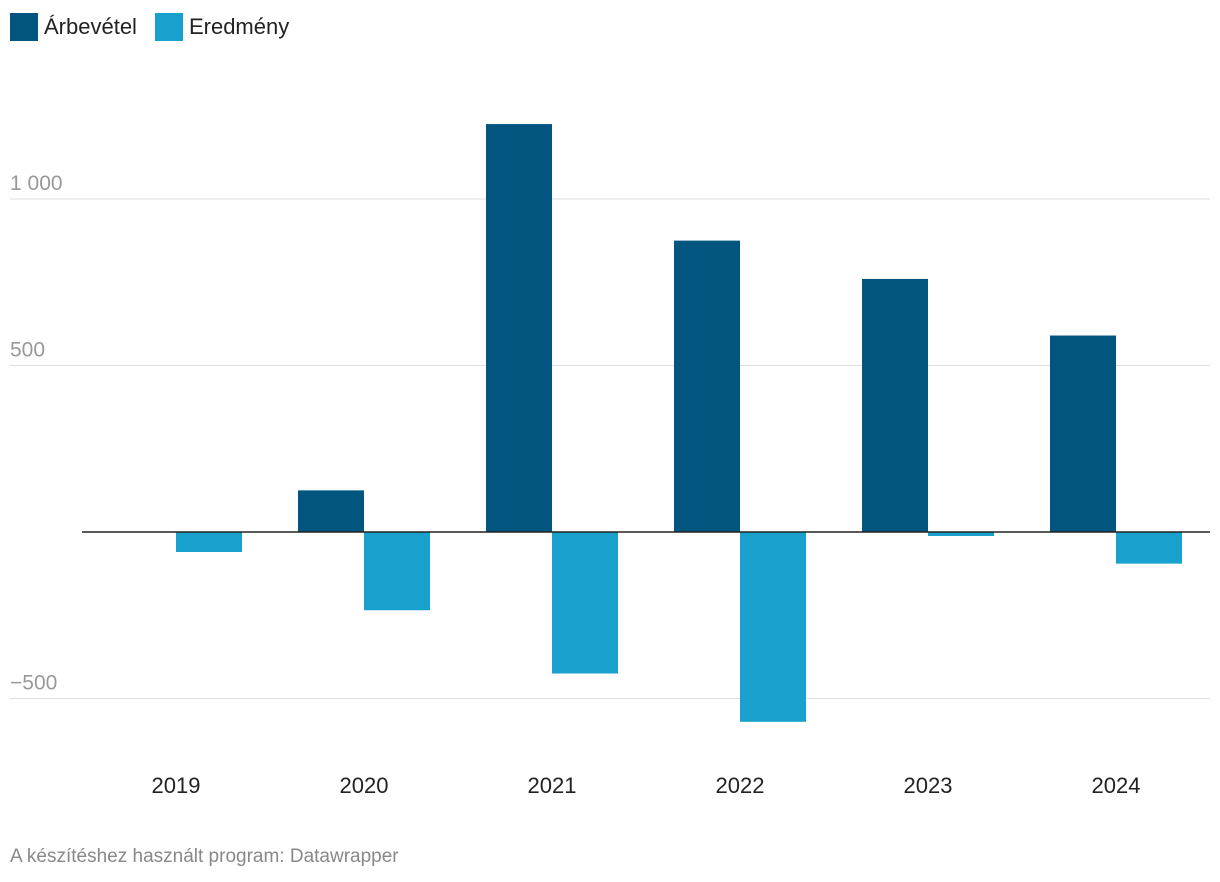 This screenshot has height=882, width=1220. What do you see at coordinates (364, 785) in the screenshot?
I see `x-tick-label: 2020` at bounding box center [364, 785].